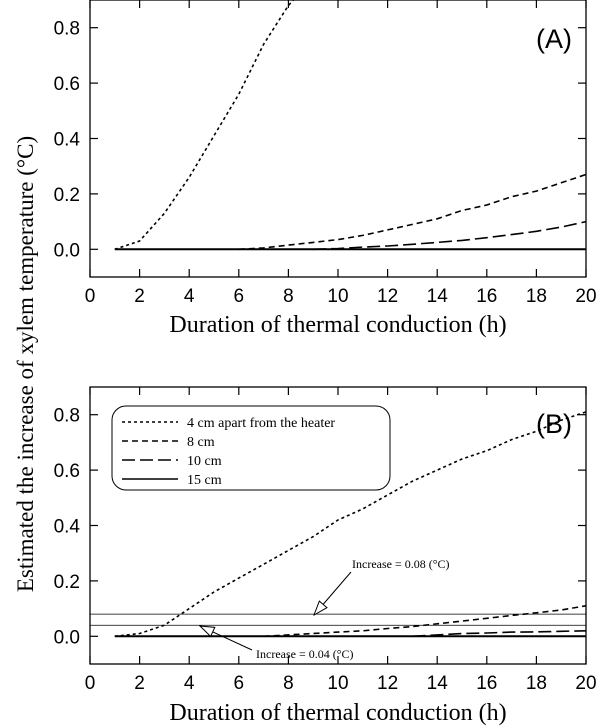  Describe the element at coordinates (204, 125) in the screenshot. I see `panel-a-series-dot` at that location.